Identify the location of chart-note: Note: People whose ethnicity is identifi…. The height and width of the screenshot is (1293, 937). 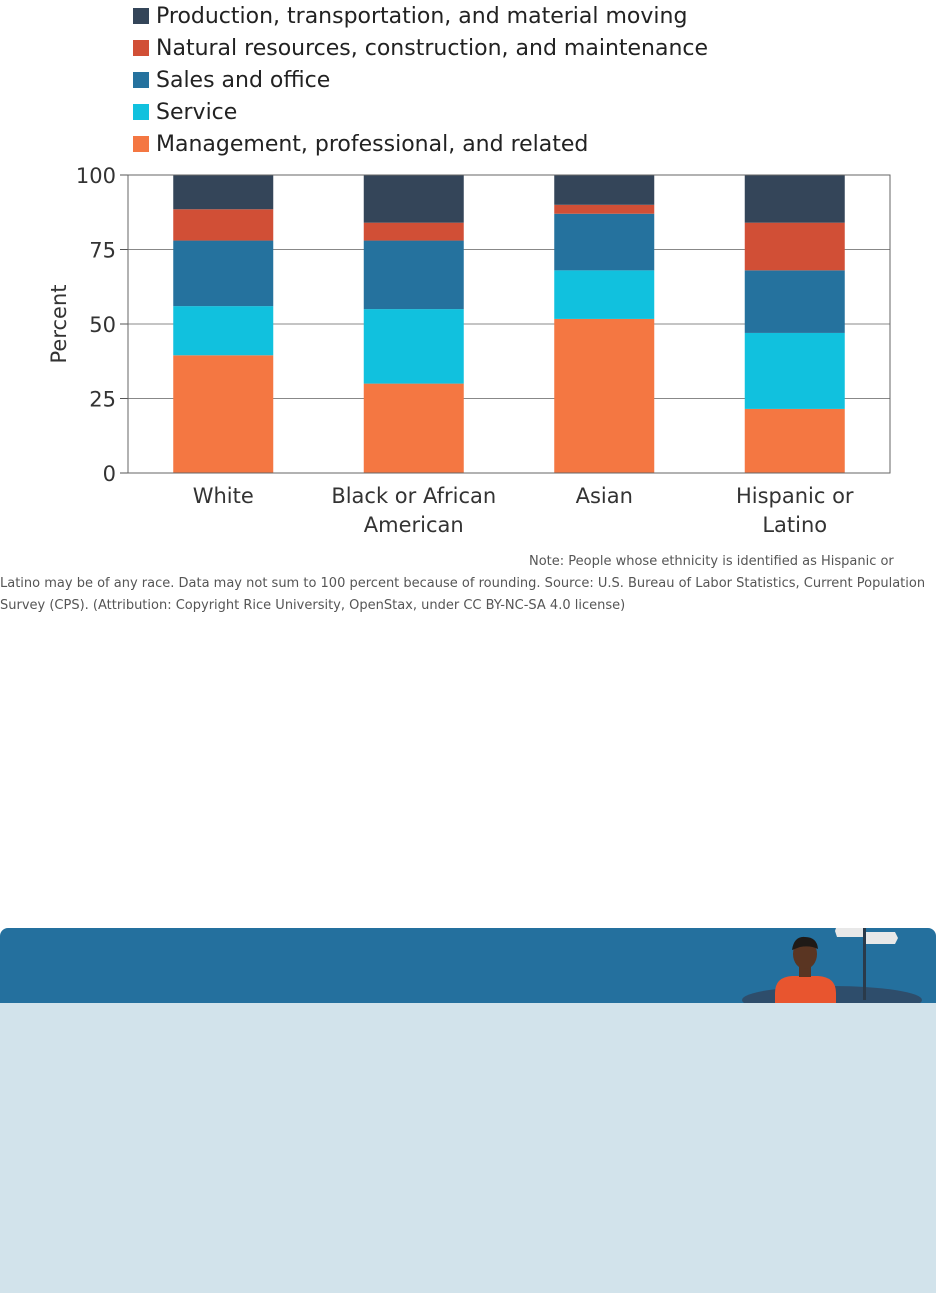
(468, 584).